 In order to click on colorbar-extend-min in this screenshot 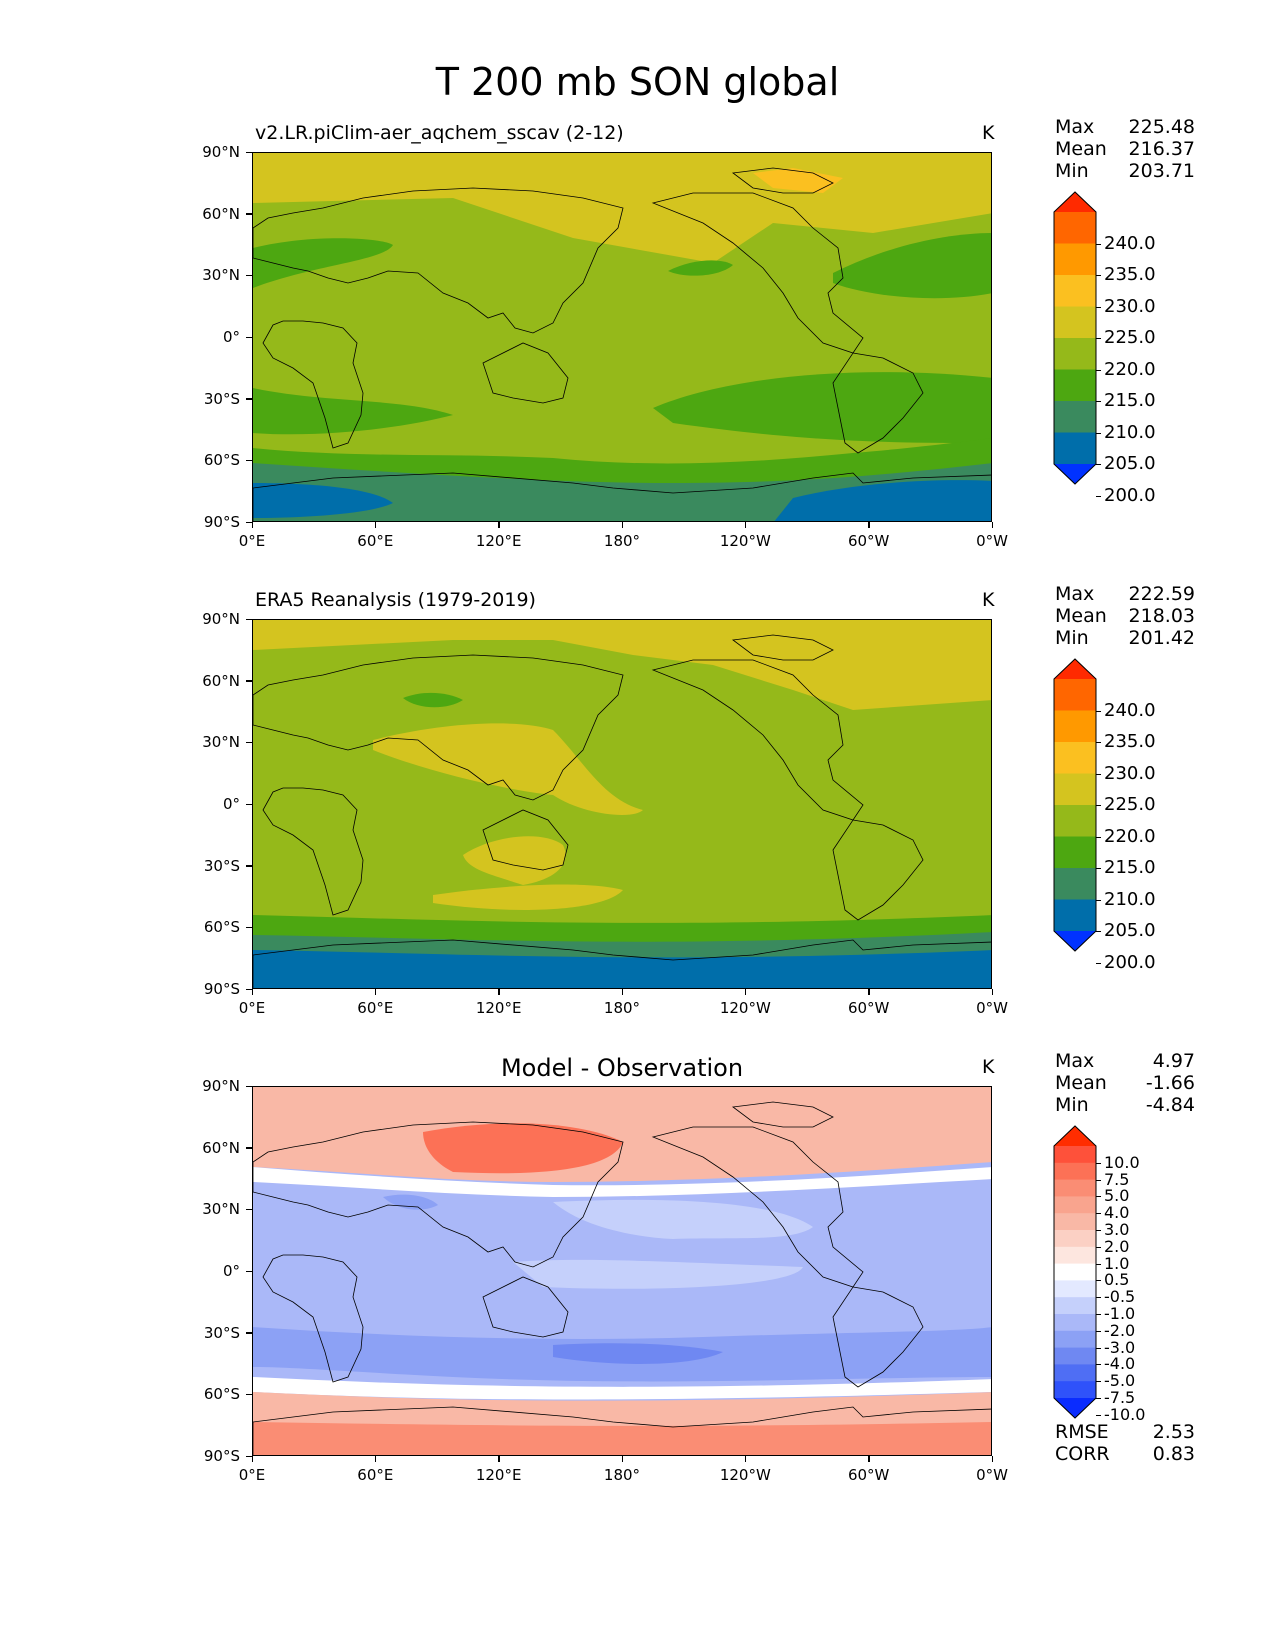, I will do `click(1075, 941)`.